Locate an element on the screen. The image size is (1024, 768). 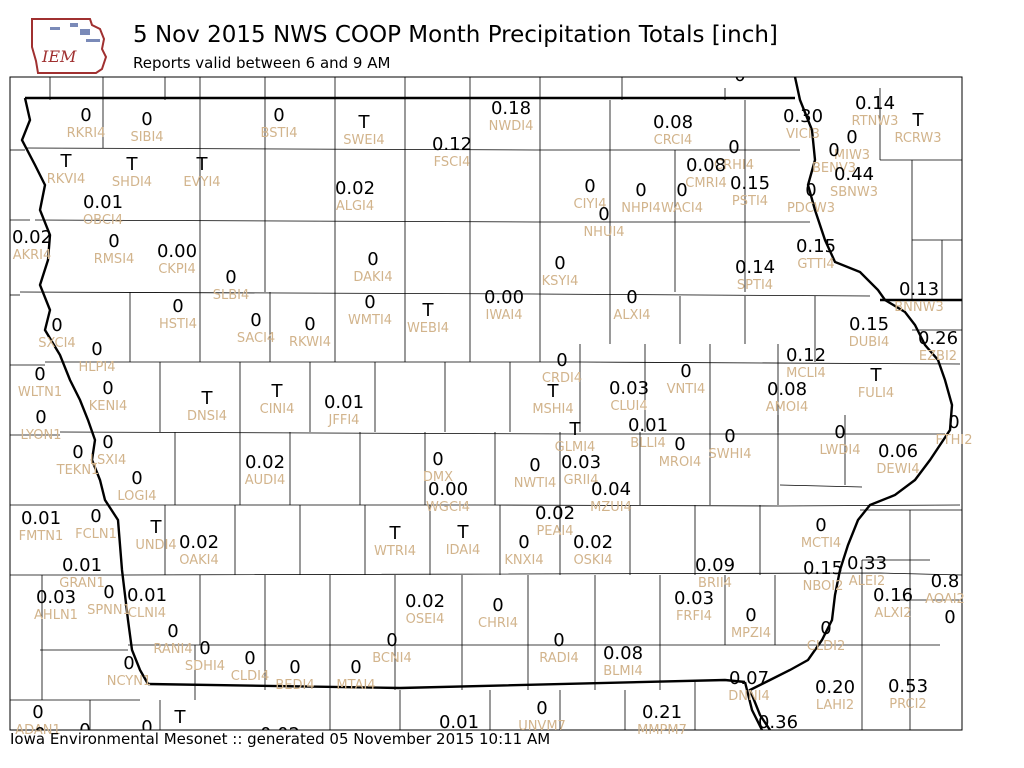
station-id: LWDI4 is located at coordinates (839, 450).